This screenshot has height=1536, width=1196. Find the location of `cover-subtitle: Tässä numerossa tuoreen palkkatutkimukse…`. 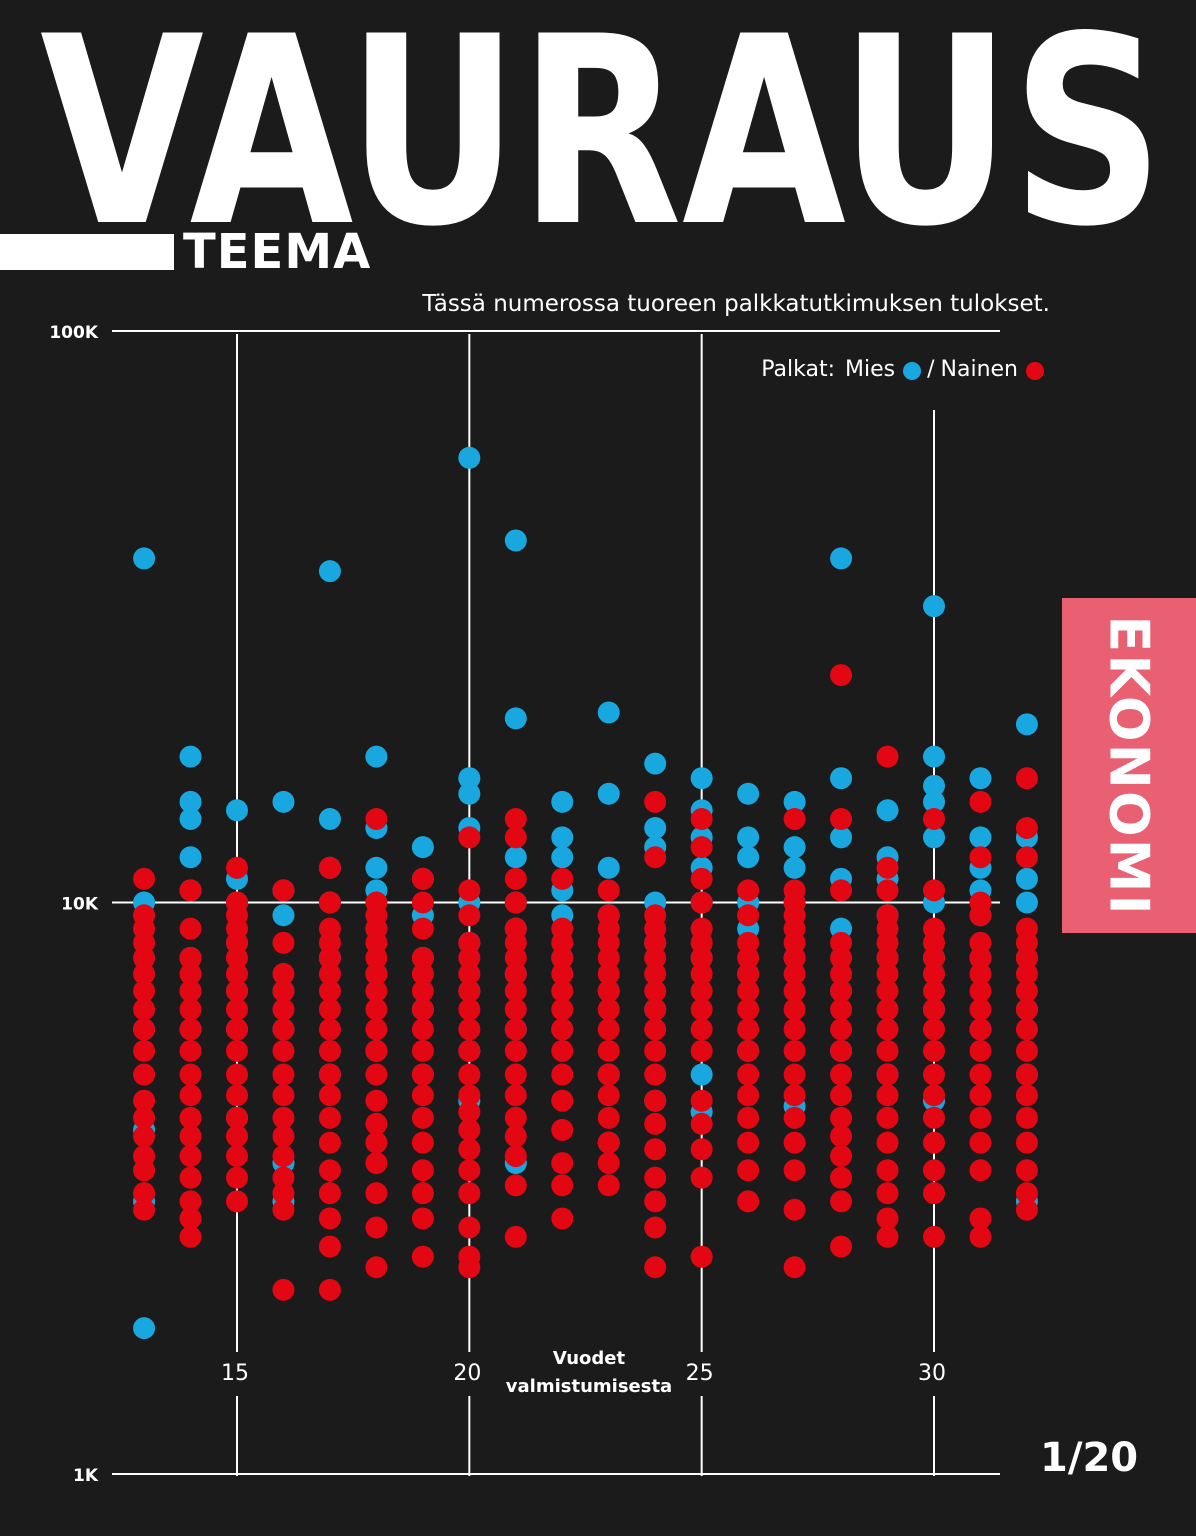

cover-subtitle: Tässä numerossa tuoreen palkkatutkimukse… is located at coordinates (736, 304).